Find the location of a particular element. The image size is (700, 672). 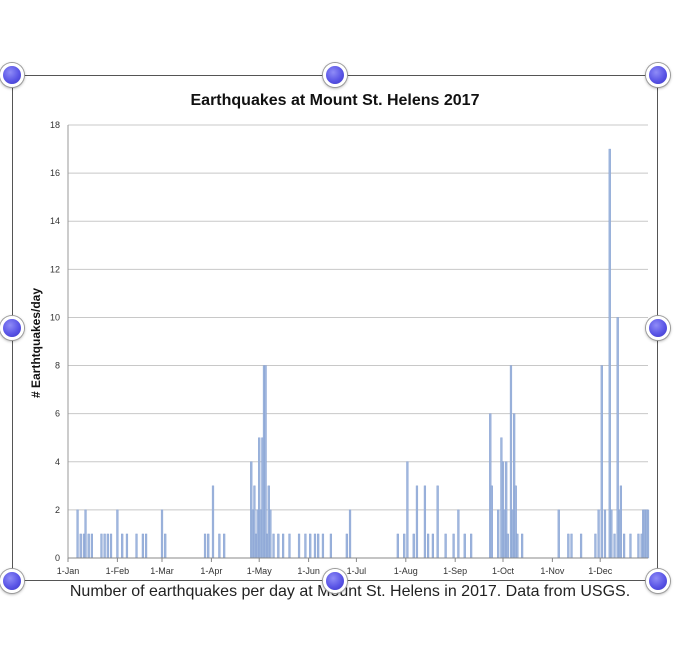

resize-handle-top-right is located at coordinates (658, 75).